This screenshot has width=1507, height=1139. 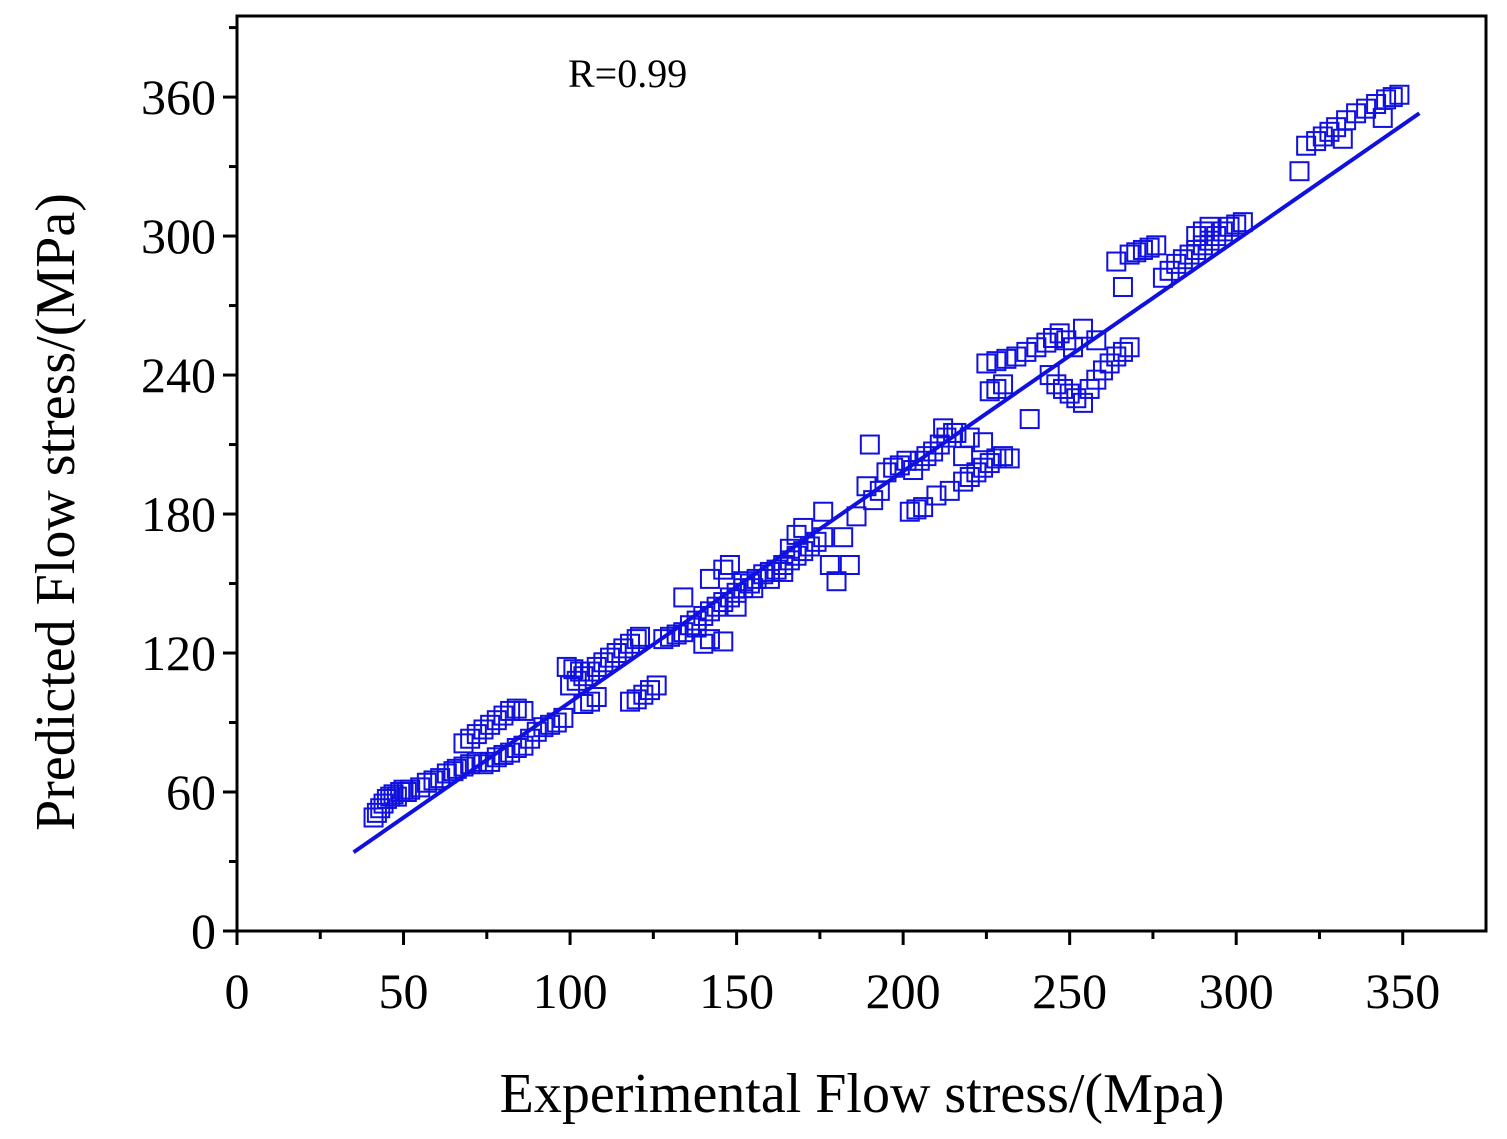 What do you see at coordinates (1402, 991) in the screenshot?
I see `x-tick-label: 350` at bounding box center [1402, 991].